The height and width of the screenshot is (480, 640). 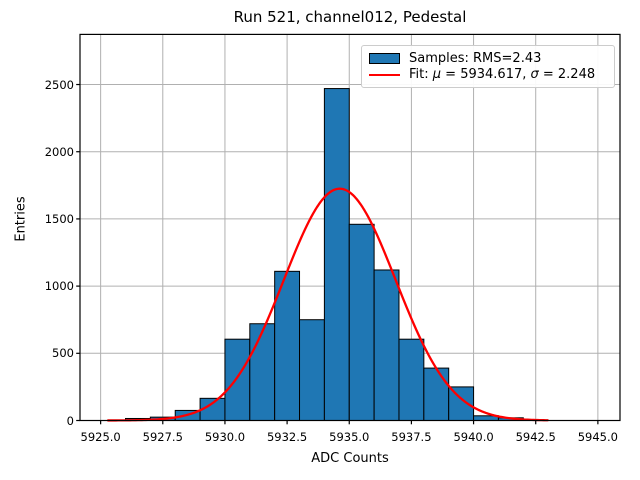 I want to click on legend-fit-label: Fit: μ = 5934.617, σ = 2.248, so click(x=502, y=74).